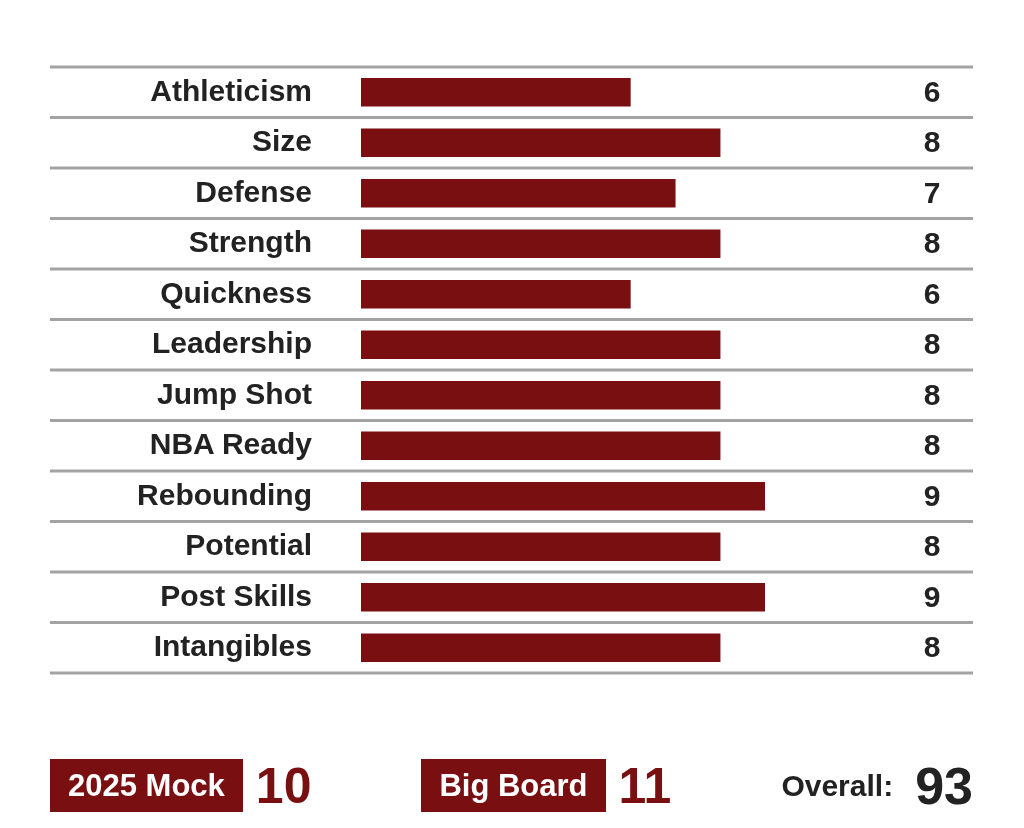 Image resolution: width=1024 pixels, height=828 pixels. Describe the element at coordinates (645, 785) in the screenshot. I see `text: 11` at that location.